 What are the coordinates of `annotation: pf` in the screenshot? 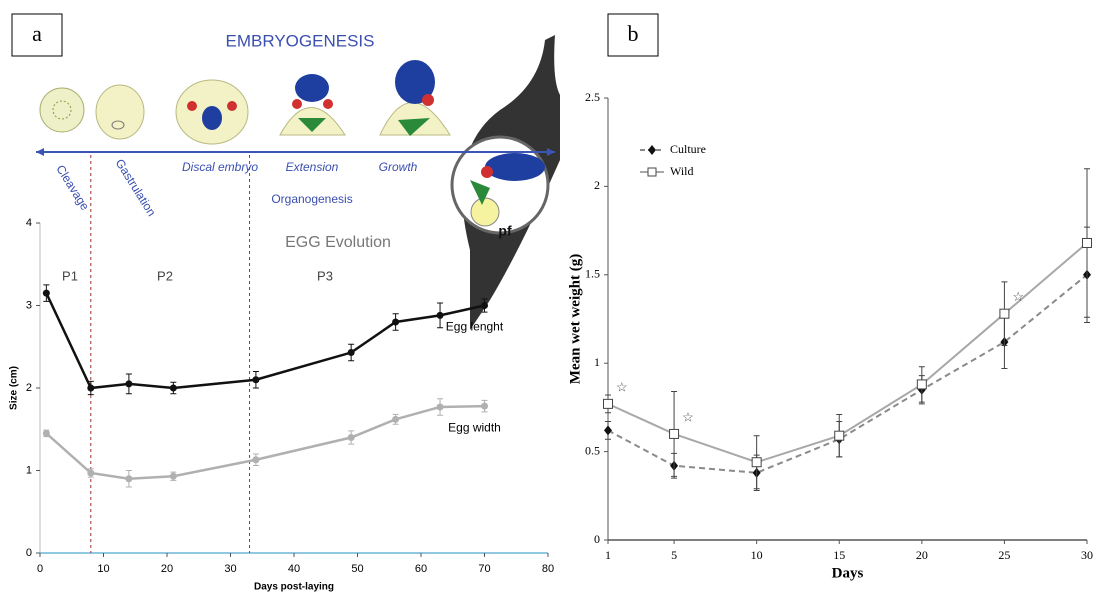 It's located at (505, 231).